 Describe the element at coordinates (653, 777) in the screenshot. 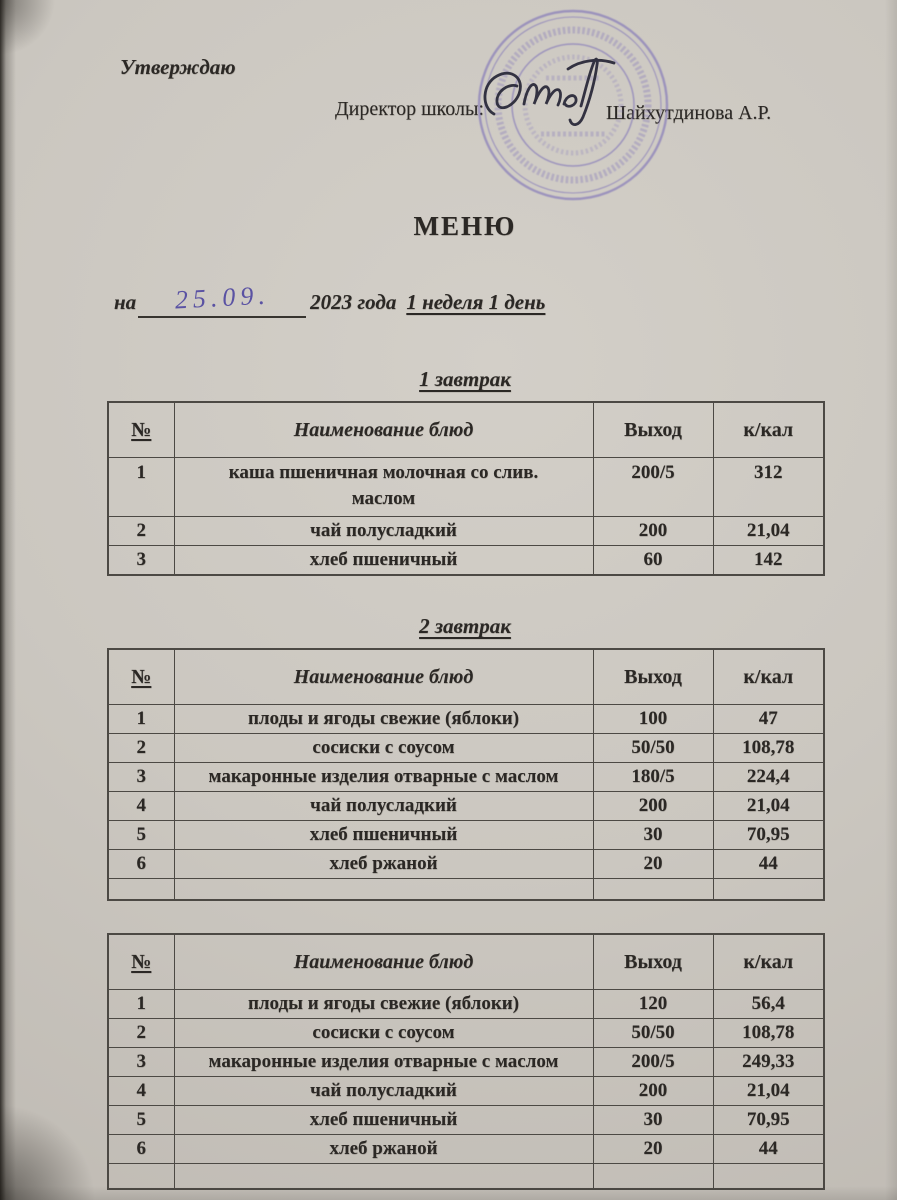

I see `table-cell: 180/5` at that location.